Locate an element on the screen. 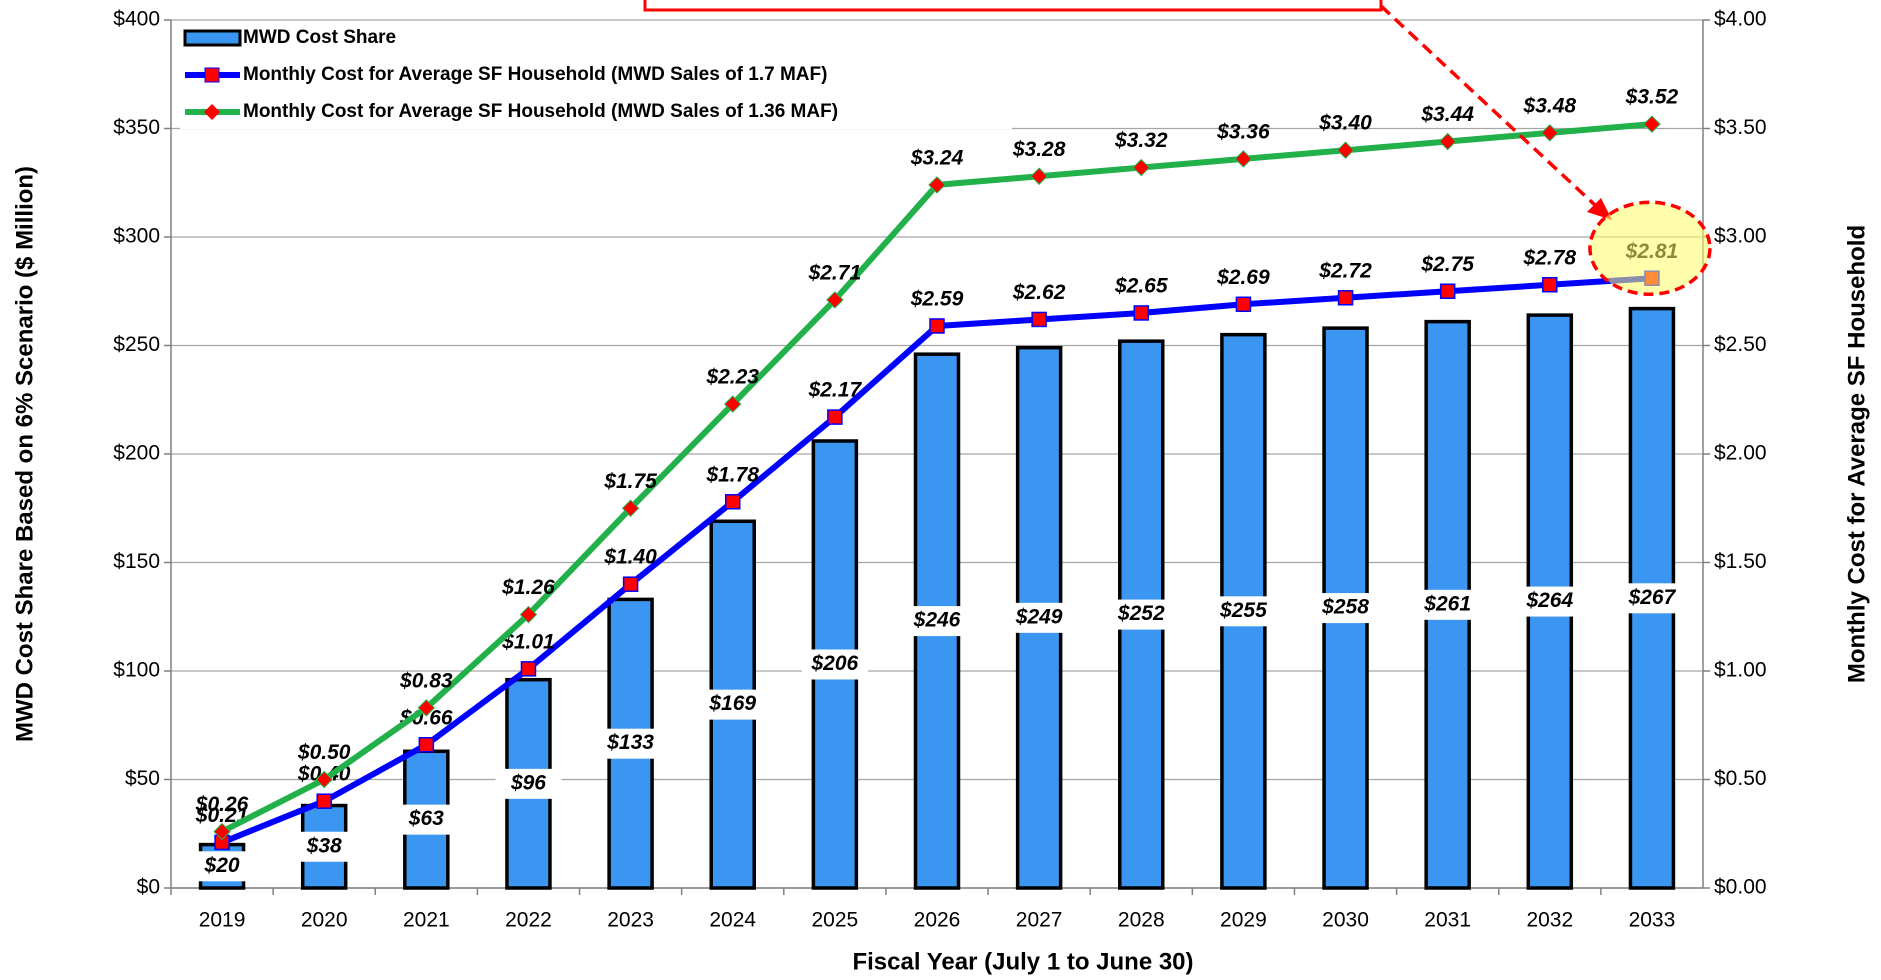 The width and height of the screenshot is (1881, 980). bar-value-label: $133 is located at coordinates (630, 742).